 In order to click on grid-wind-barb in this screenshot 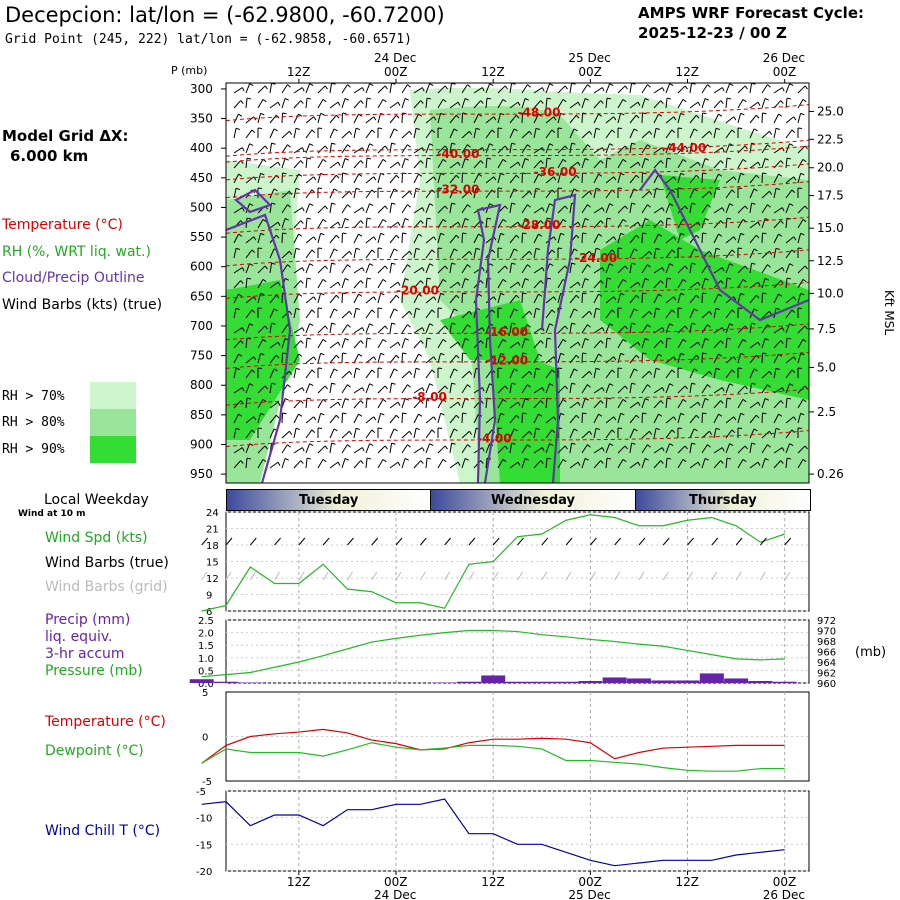, I will do `click(228, 576)`.